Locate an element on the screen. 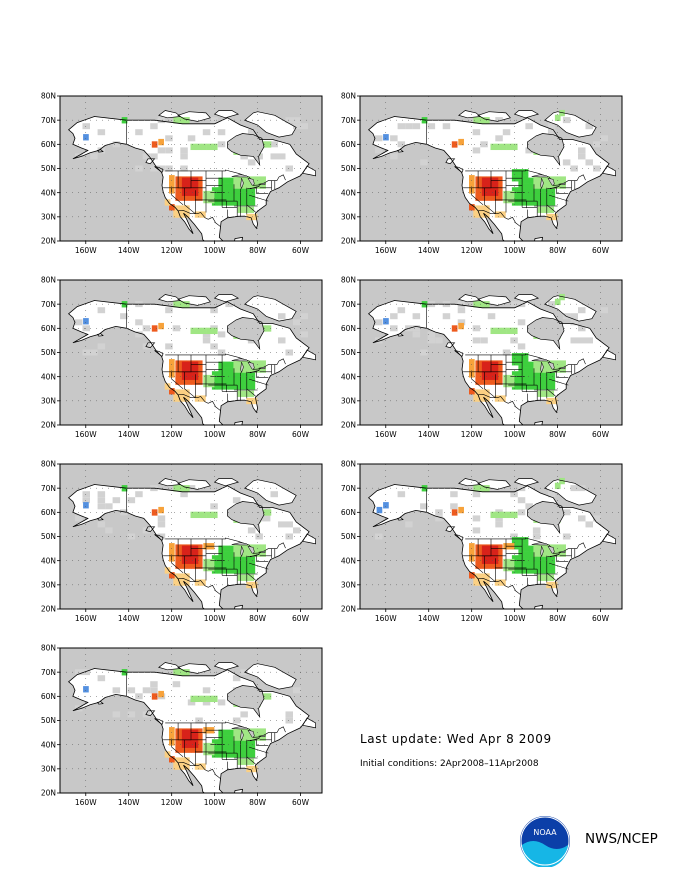 The width and height of the screenshot is (680, 880). lon-tick-label: 140W is located at coordinates (129, 250).